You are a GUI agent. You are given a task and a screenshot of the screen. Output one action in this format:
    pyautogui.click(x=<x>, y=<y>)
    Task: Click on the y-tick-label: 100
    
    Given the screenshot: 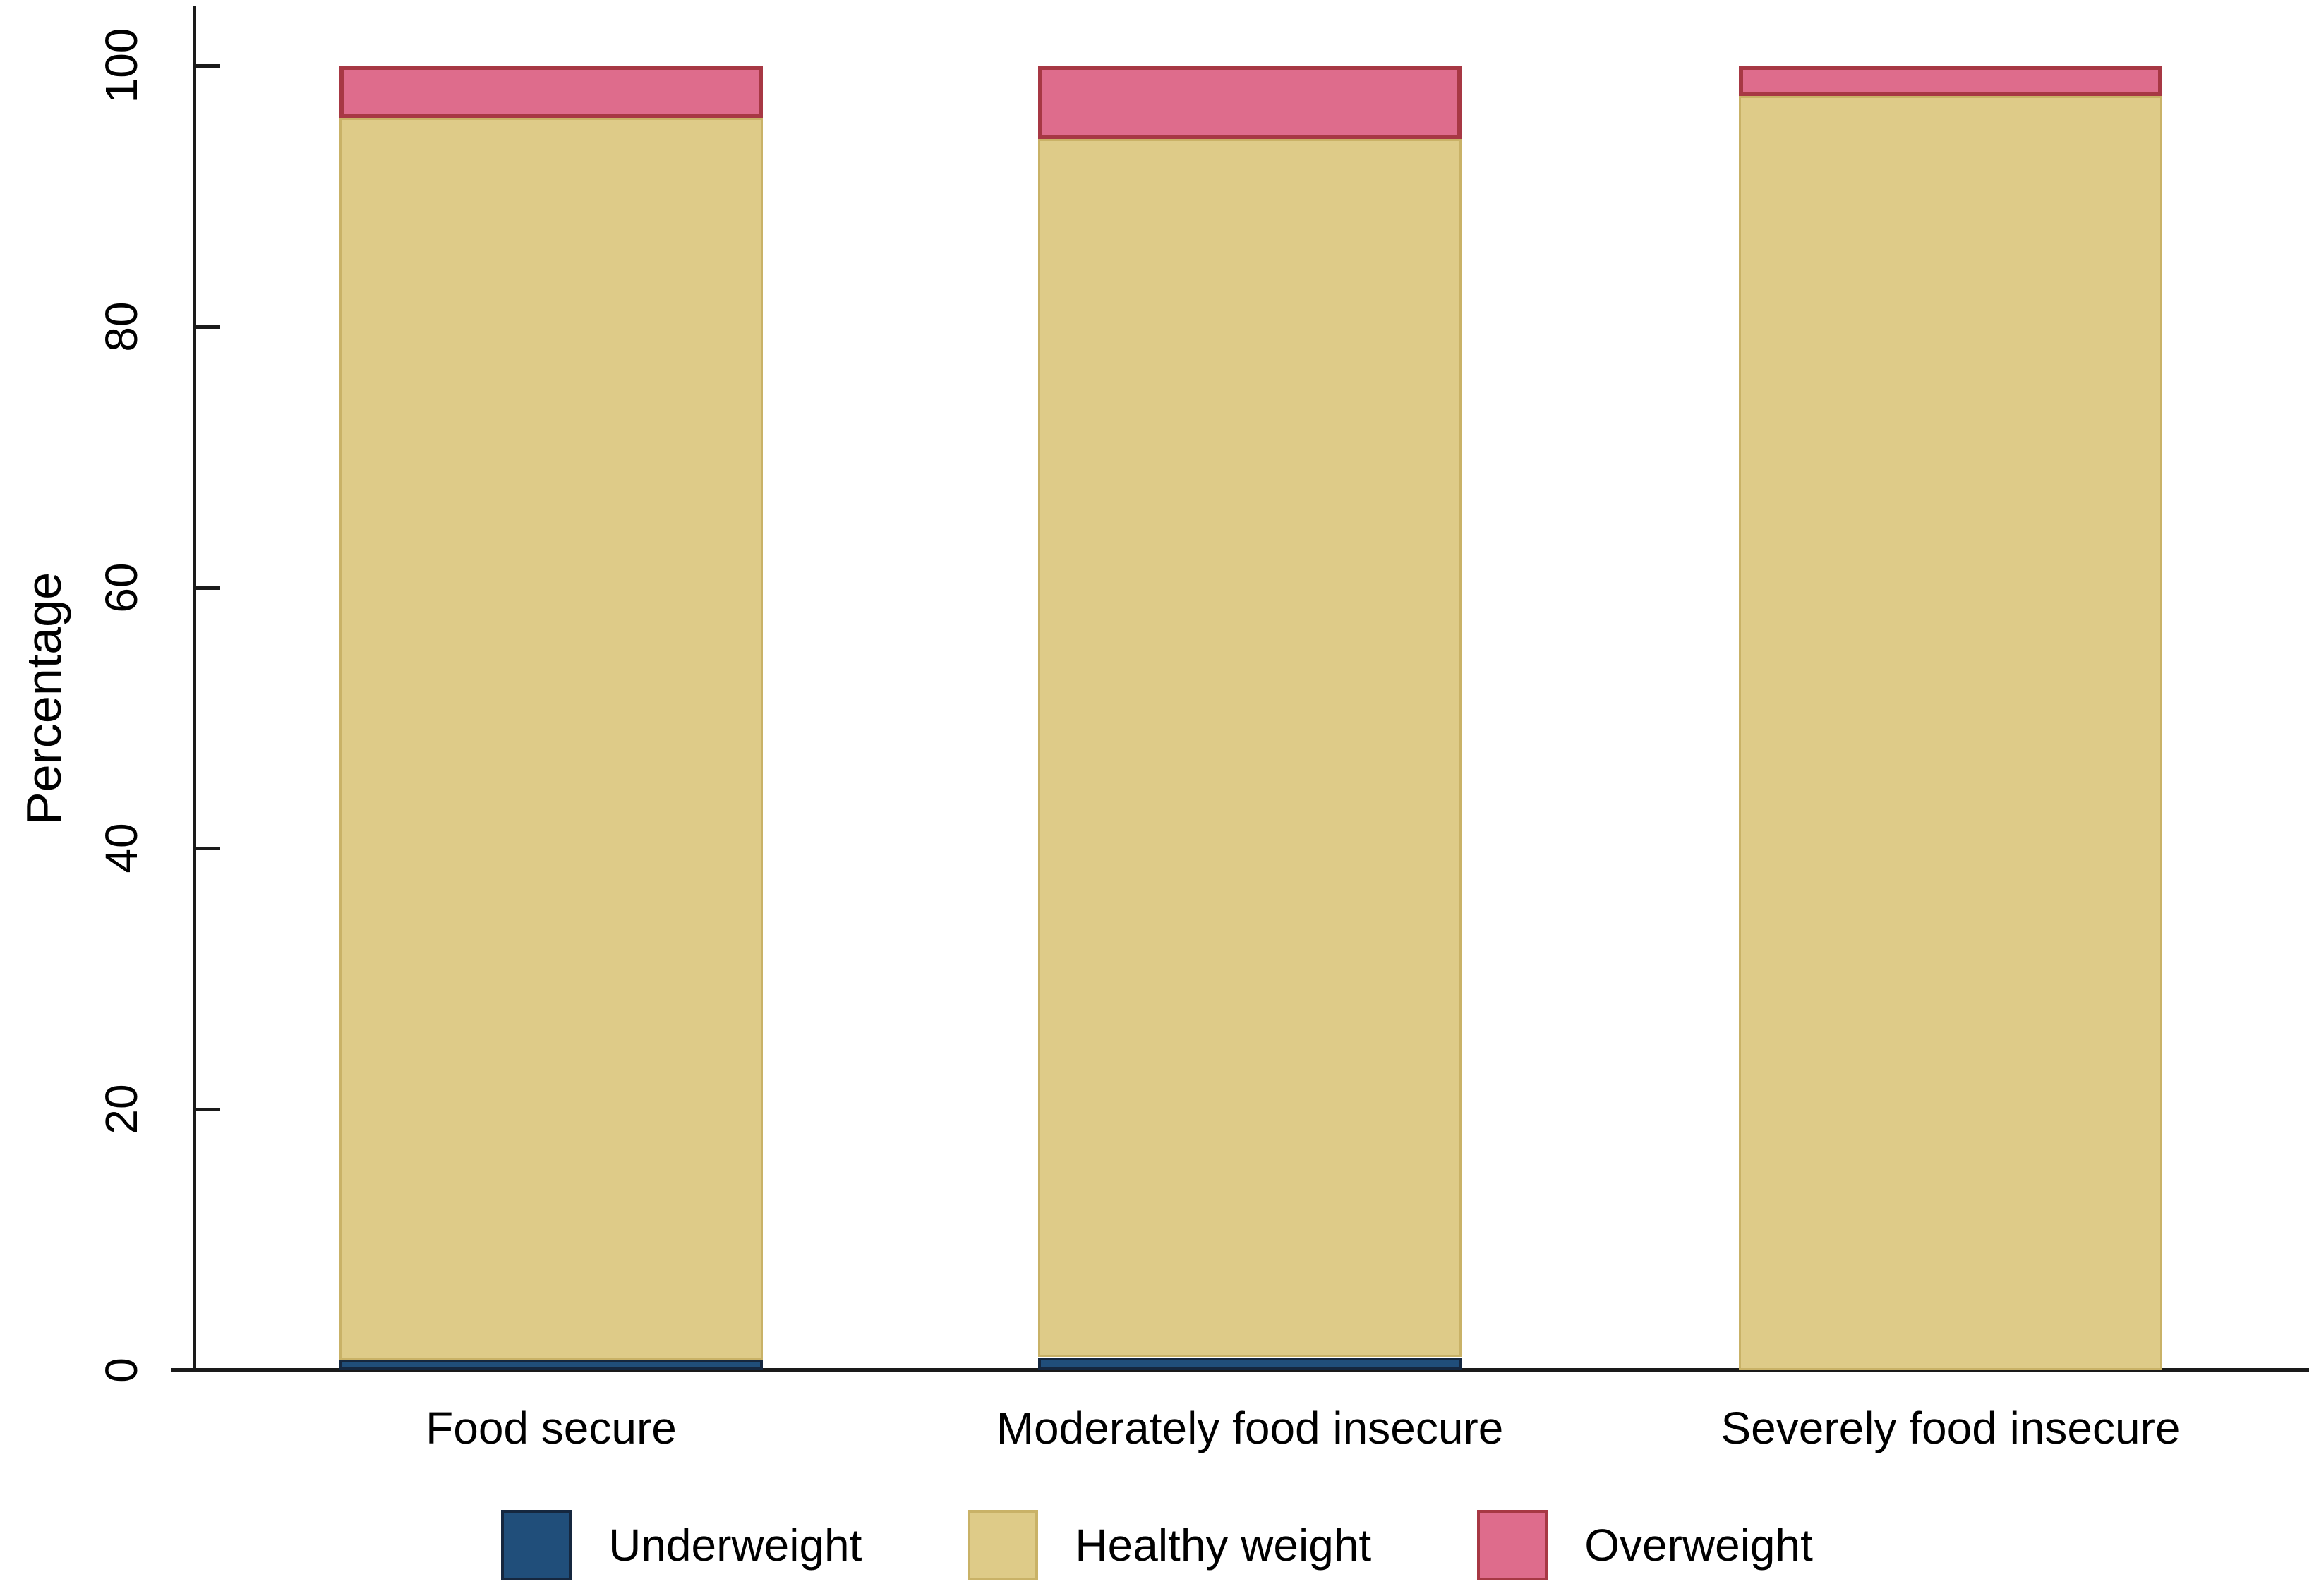 What is the action you would take?
    pyautogui.click(x=122, y=66)
    